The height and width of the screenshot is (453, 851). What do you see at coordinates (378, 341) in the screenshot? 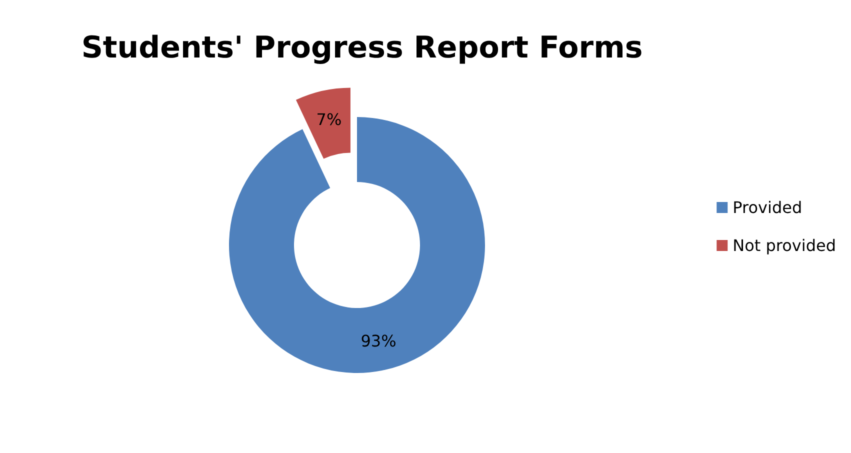
I see `data-label: 93%` at bounding box center [378, 341].